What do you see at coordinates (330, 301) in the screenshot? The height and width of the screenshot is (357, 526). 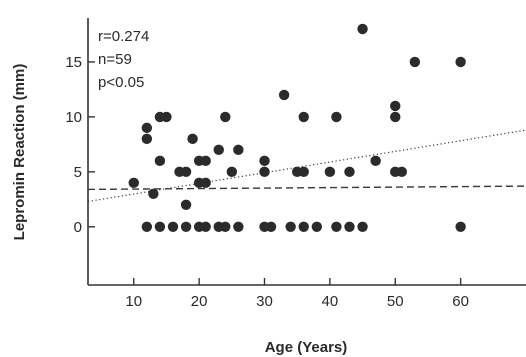 I see `x-tick-label: 40` at bounding box center [330, 301].